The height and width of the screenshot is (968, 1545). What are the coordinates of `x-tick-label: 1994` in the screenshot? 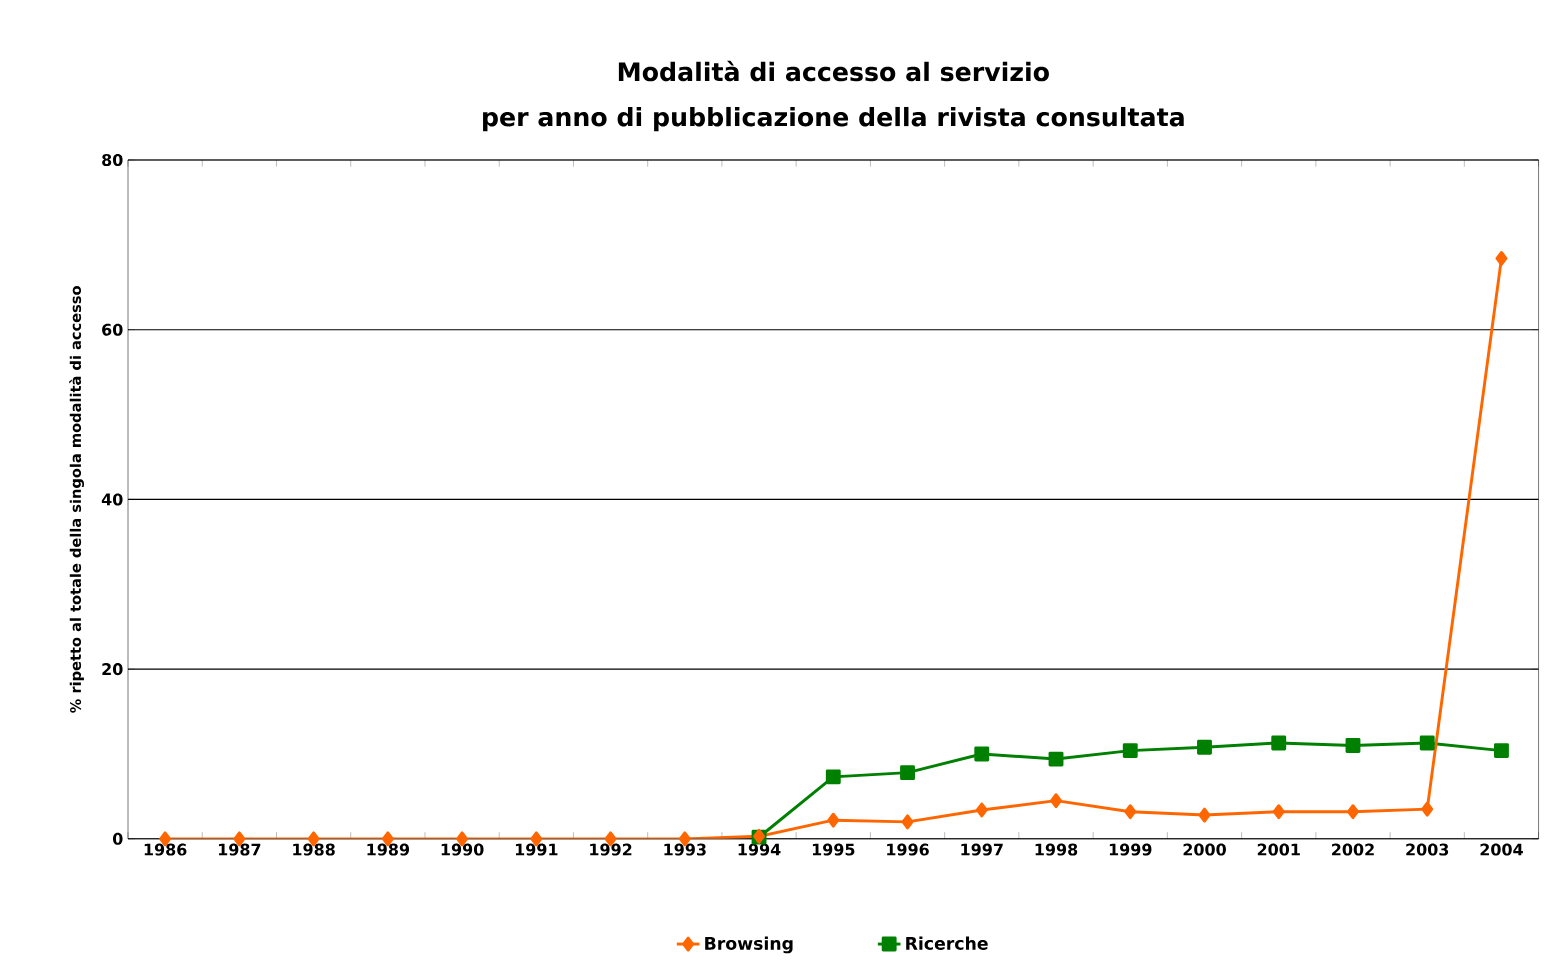 It's located at (759, 849).